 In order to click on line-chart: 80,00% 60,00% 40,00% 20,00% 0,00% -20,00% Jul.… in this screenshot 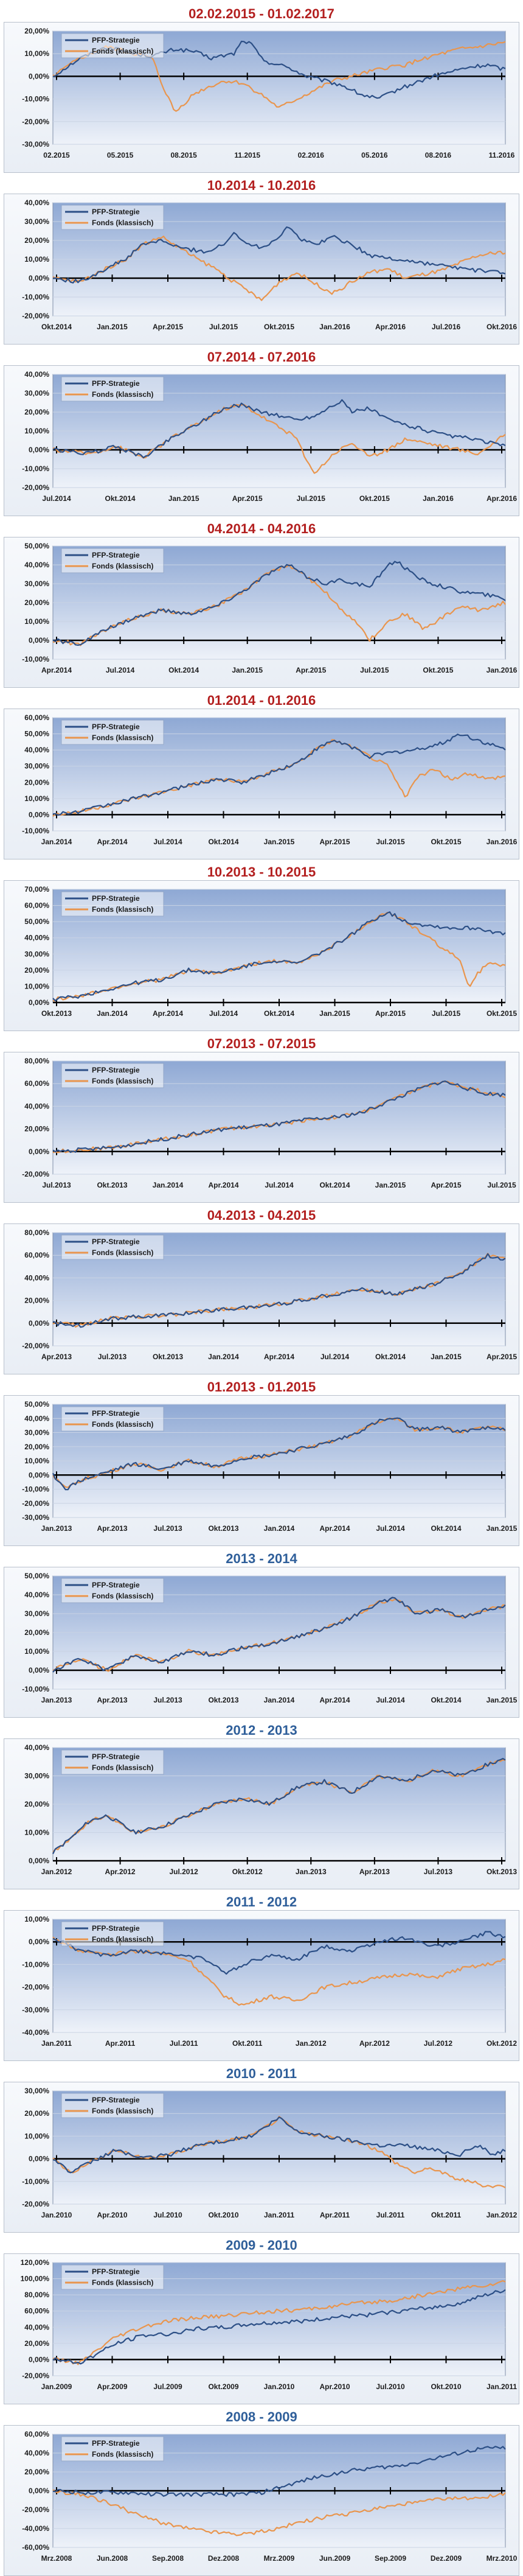, I will do `click(269, 1123)`.